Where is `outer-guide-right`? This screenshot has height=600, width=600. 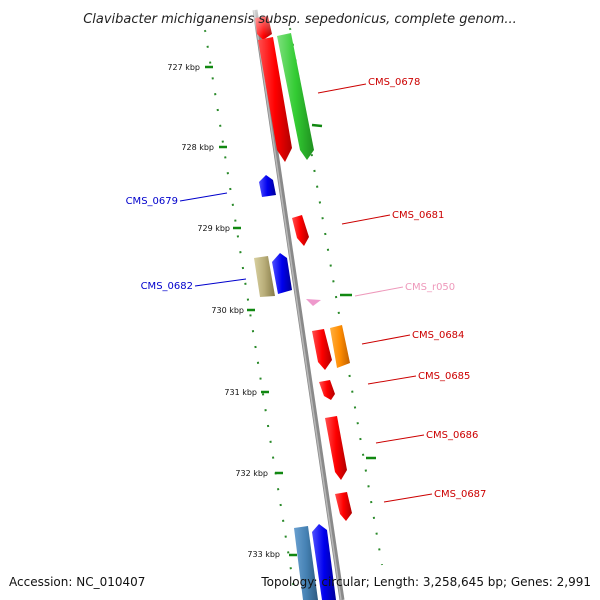 outer-guide-right is located at coordinates (336, 296).